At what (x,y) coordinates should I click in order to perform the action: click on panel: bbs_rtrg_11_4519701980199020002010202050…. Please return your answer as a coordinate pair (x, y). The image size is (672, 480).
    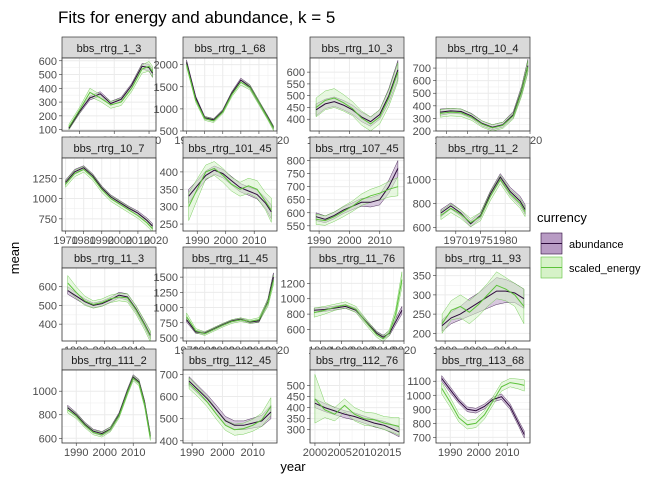
    Looking at the image, I should click on (221, 301).